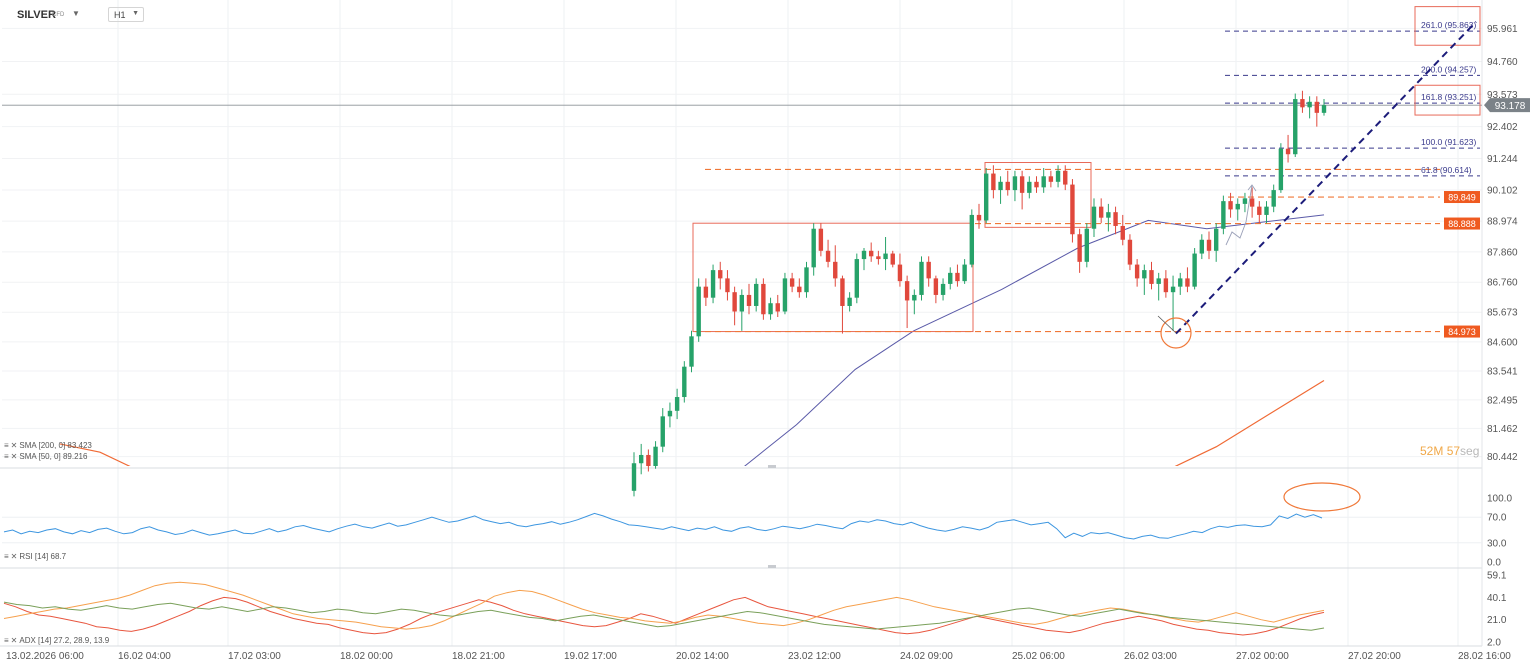 The image size is (1536, 669). What do you see at coordinates (1502, 127) in the screenshot?
I see `y-tick-label: 92.402` at bounding box center [1502, 127].